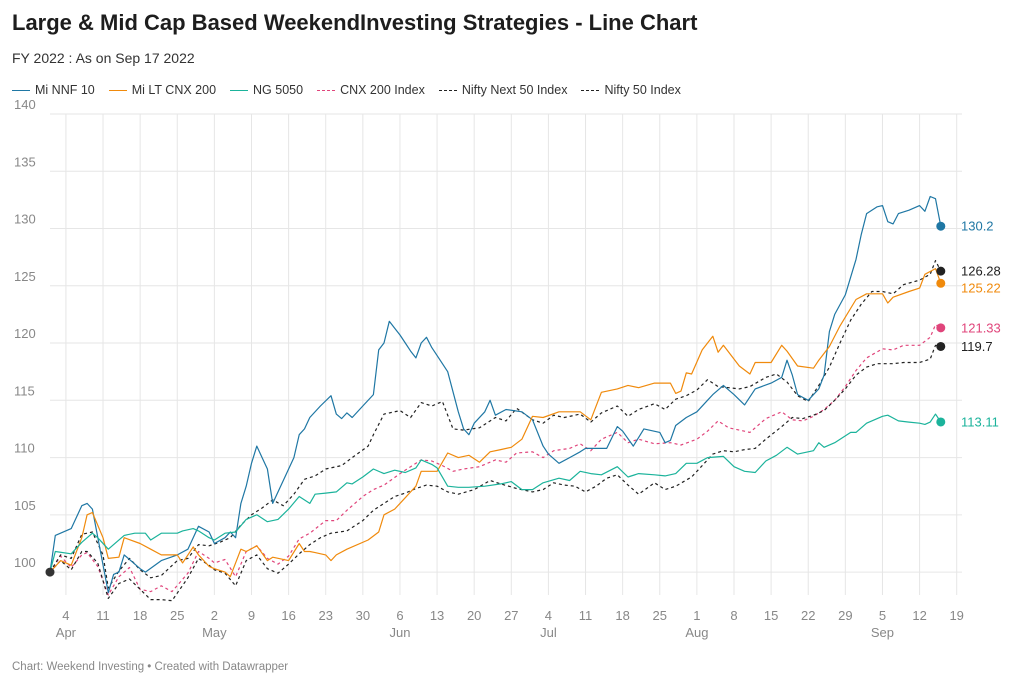 Image resolution: width=1024 pixels, height=687 pixels. Describe the element at coordinates (511, 615) in the screenshot. I see `x-tick-label: 27` at that location.